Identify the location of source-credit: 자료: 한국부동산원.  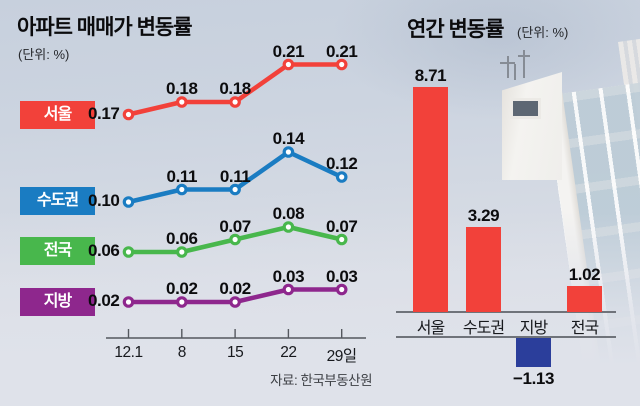
(321, 380).